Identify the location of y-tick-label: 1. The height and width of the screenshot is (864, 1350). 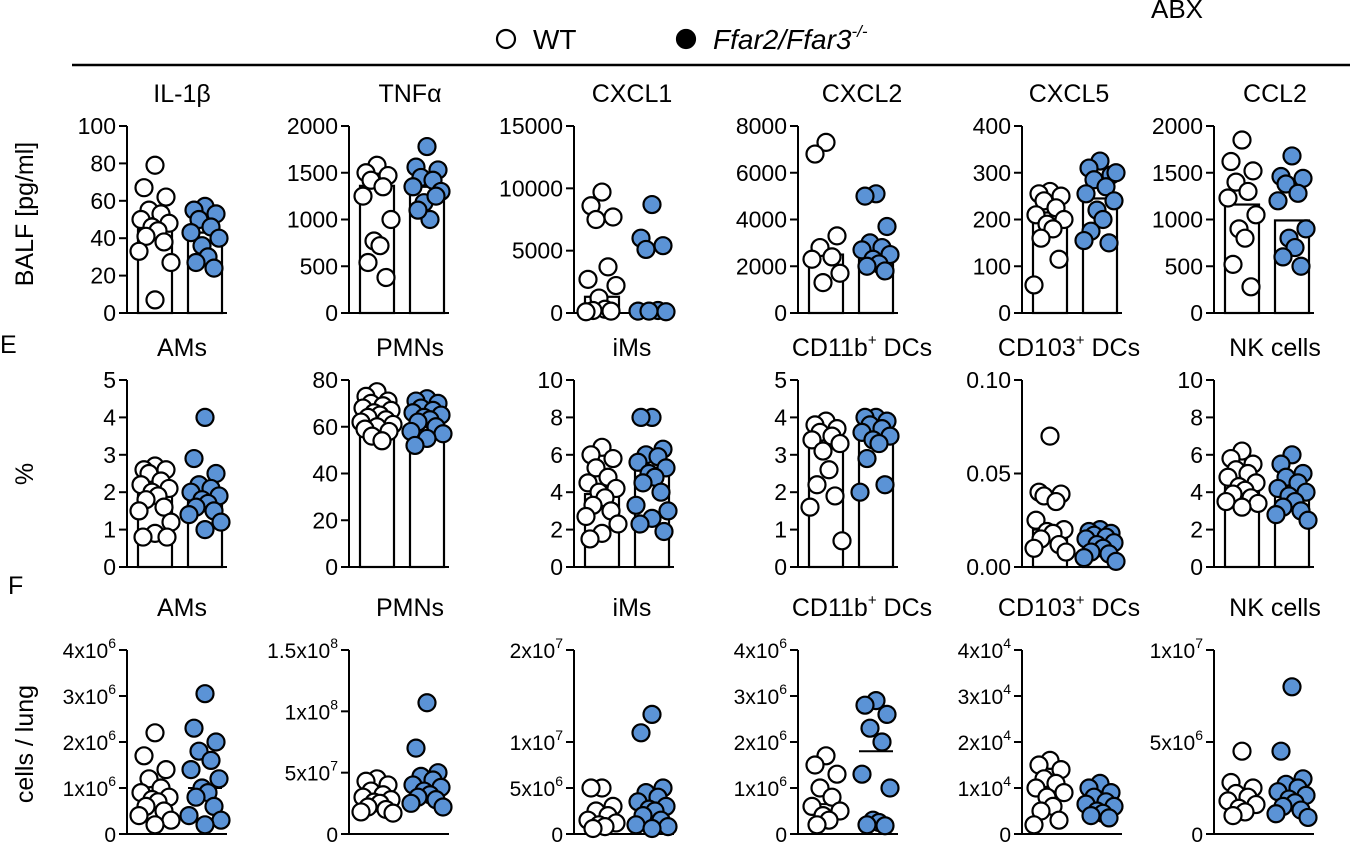
(109, 530).